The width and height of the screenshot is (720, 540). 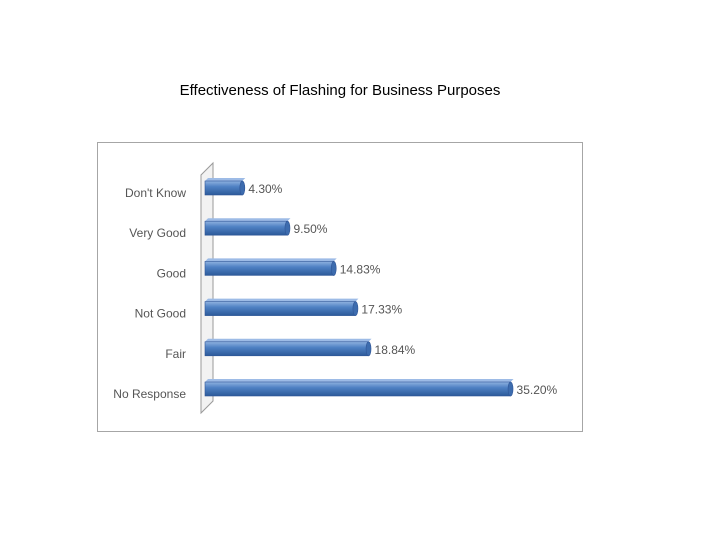 I want to click on category-label: Very Good, so click(x=157, y=233).